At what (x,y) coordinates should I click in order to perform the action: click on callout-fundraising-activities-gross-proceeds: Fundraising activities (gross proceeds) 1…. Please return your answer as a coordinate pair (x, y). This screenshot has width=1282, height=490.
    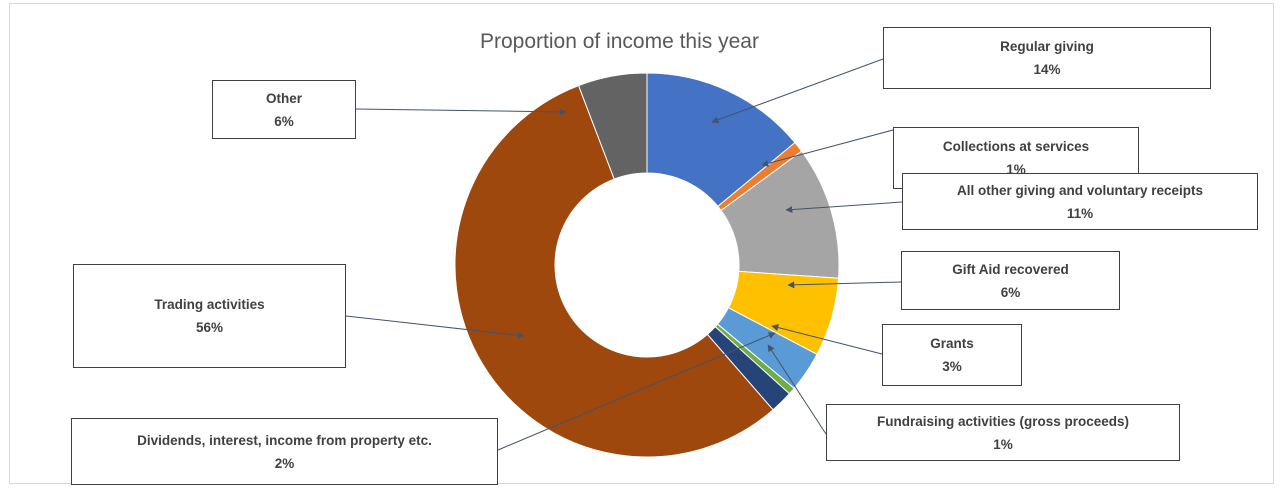
    Looking at the image, I should click on (1003, 432).